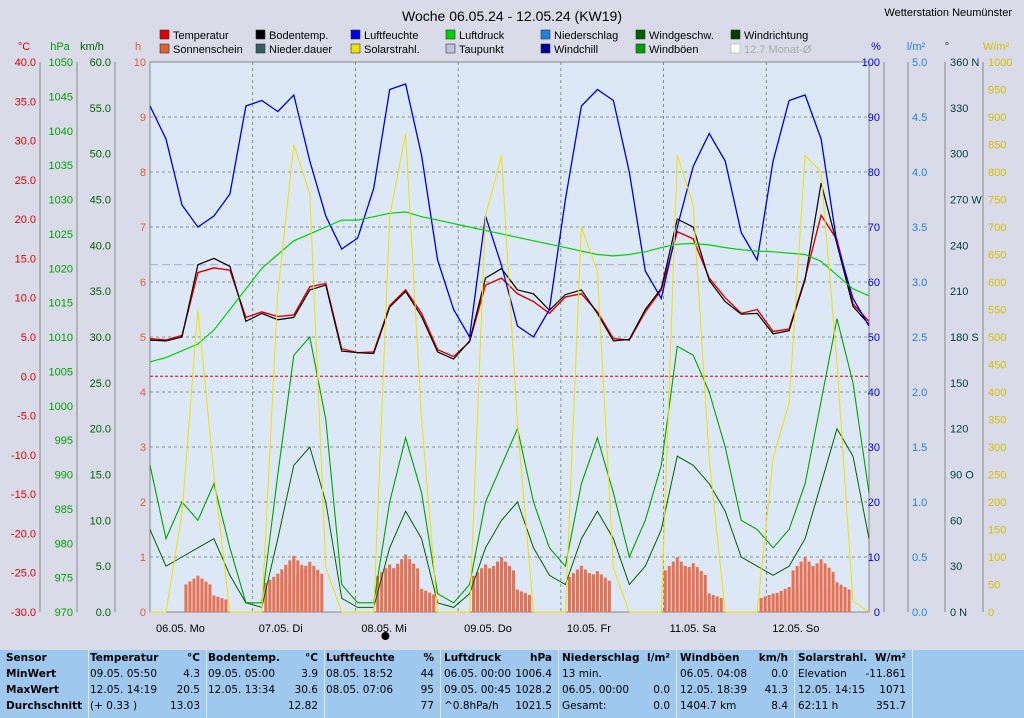 The width and height of the screenshot is (1024, 718). I want to click on axis-wind-tick: 40.0, so click(100, 246).